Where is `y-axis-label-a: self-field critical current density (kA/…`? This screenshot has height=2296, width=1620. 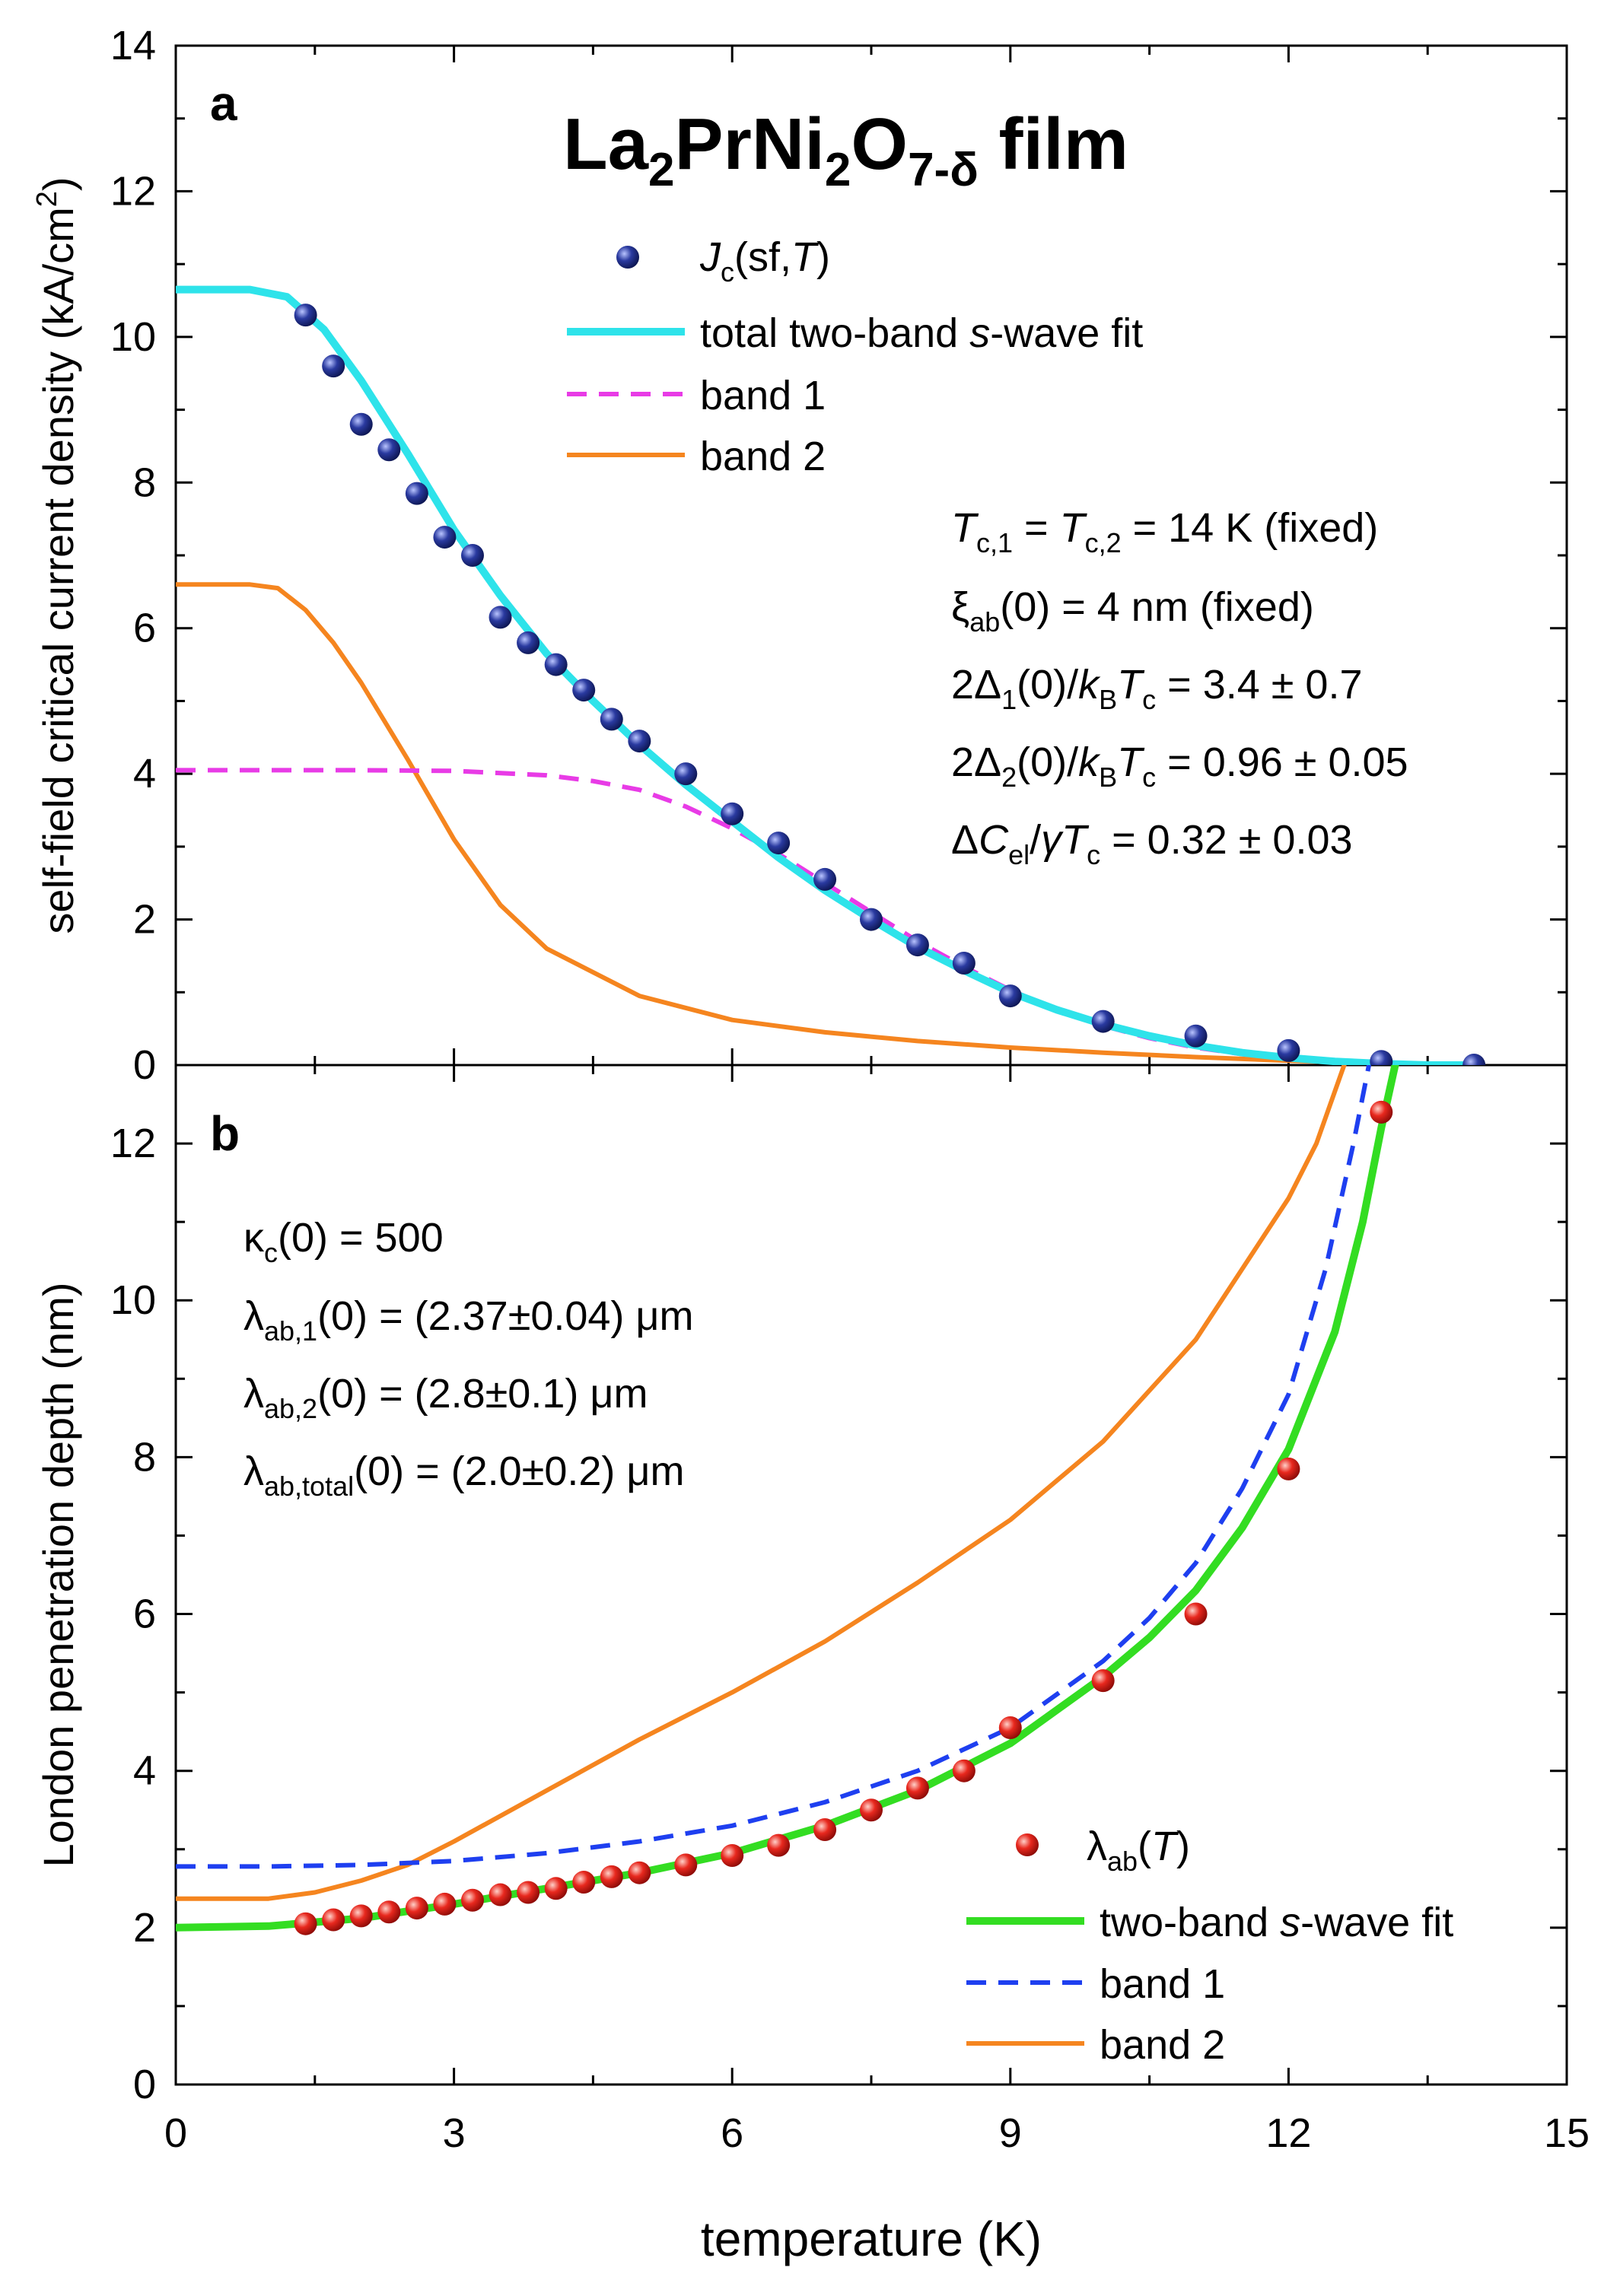 y-axis-label-a: self-field critical current density (kA/… is located at coordinates (56, 554).